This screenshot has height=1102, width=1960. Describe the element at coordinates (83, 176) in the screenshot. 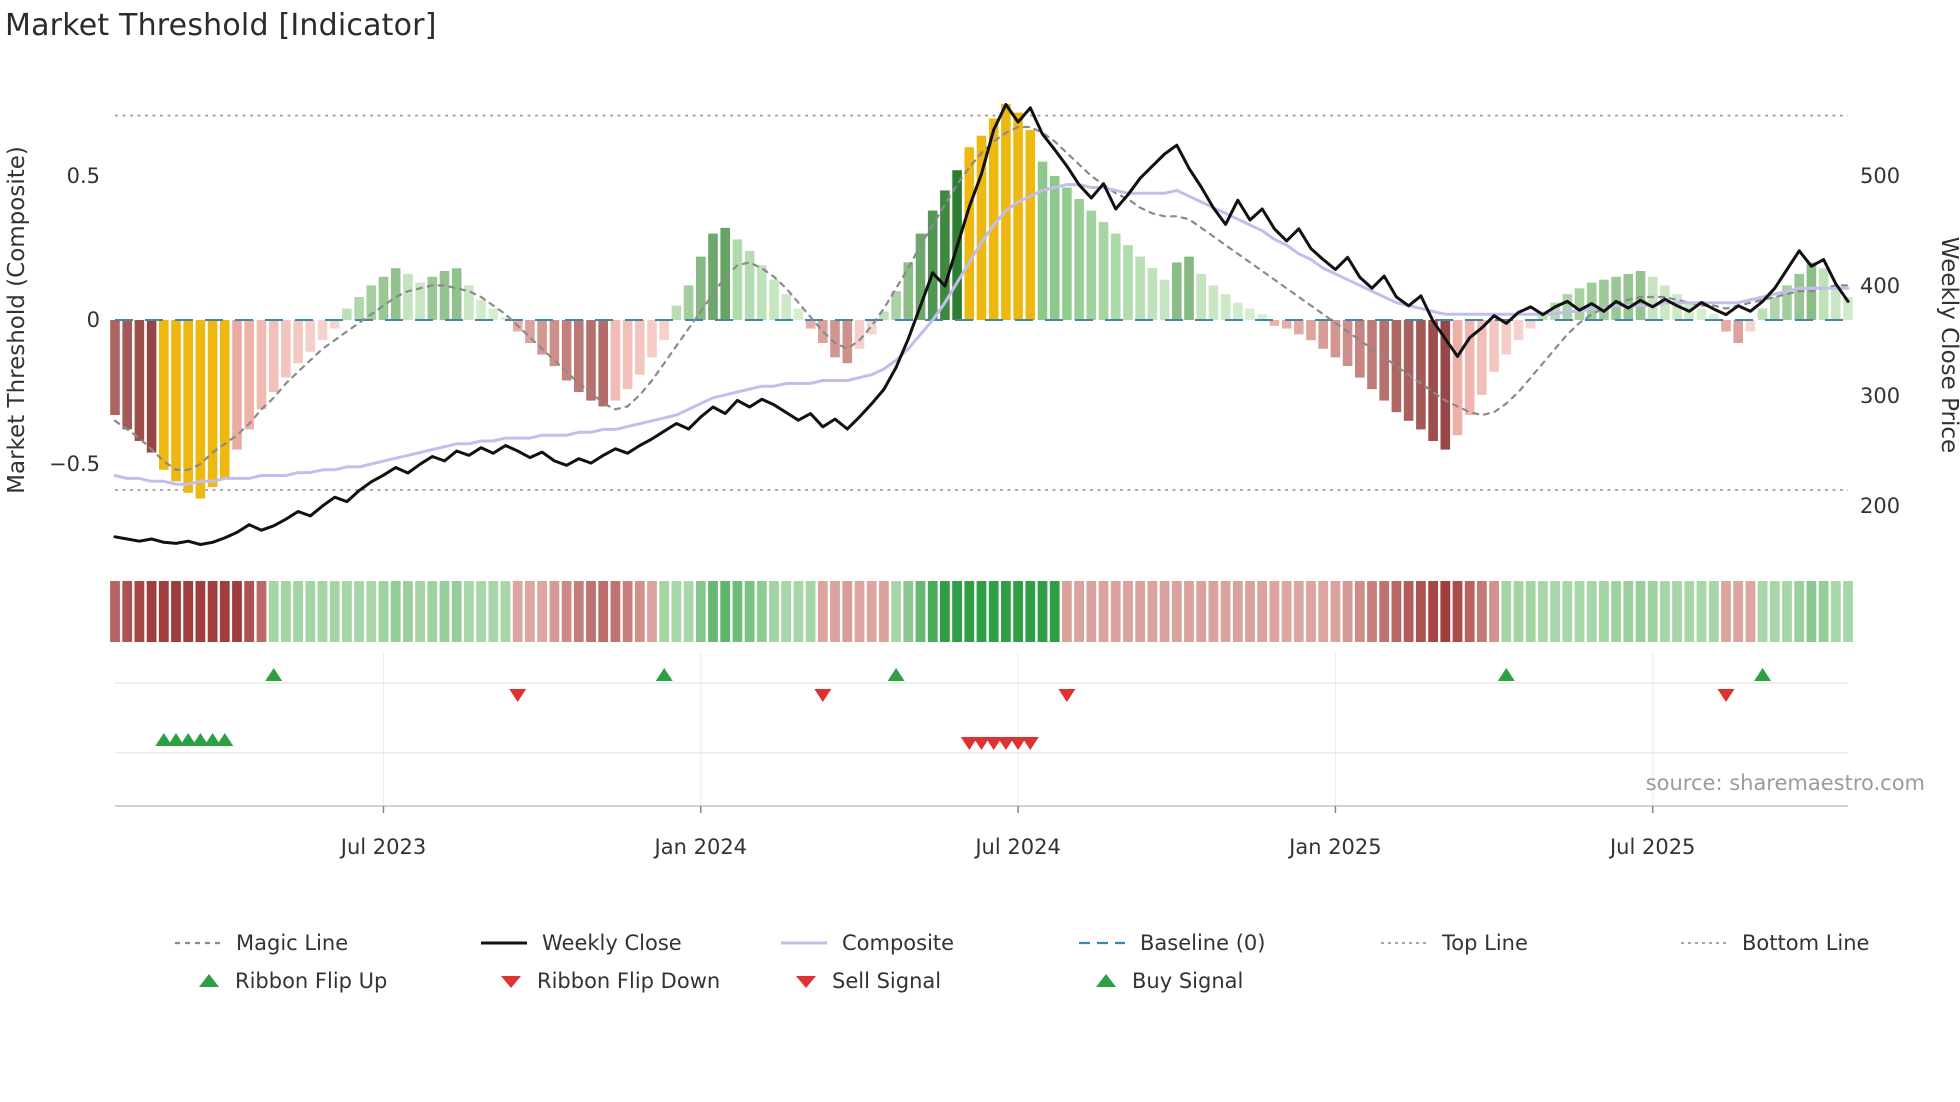

I see `svg-text: 0.5` at that location.